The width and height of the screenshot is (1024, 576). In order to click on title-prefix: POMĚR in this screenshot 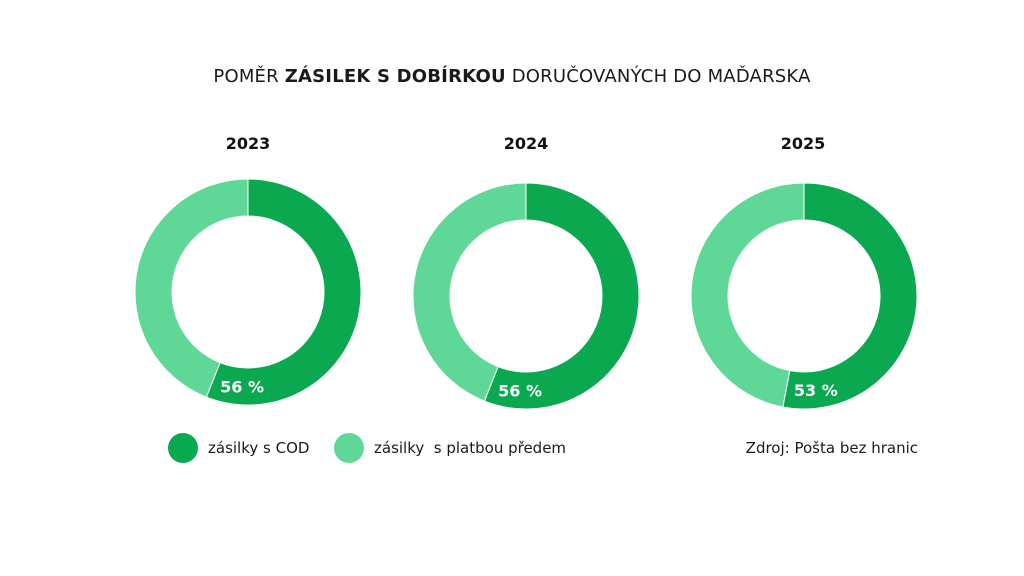, I will do `click(249, 76)`.